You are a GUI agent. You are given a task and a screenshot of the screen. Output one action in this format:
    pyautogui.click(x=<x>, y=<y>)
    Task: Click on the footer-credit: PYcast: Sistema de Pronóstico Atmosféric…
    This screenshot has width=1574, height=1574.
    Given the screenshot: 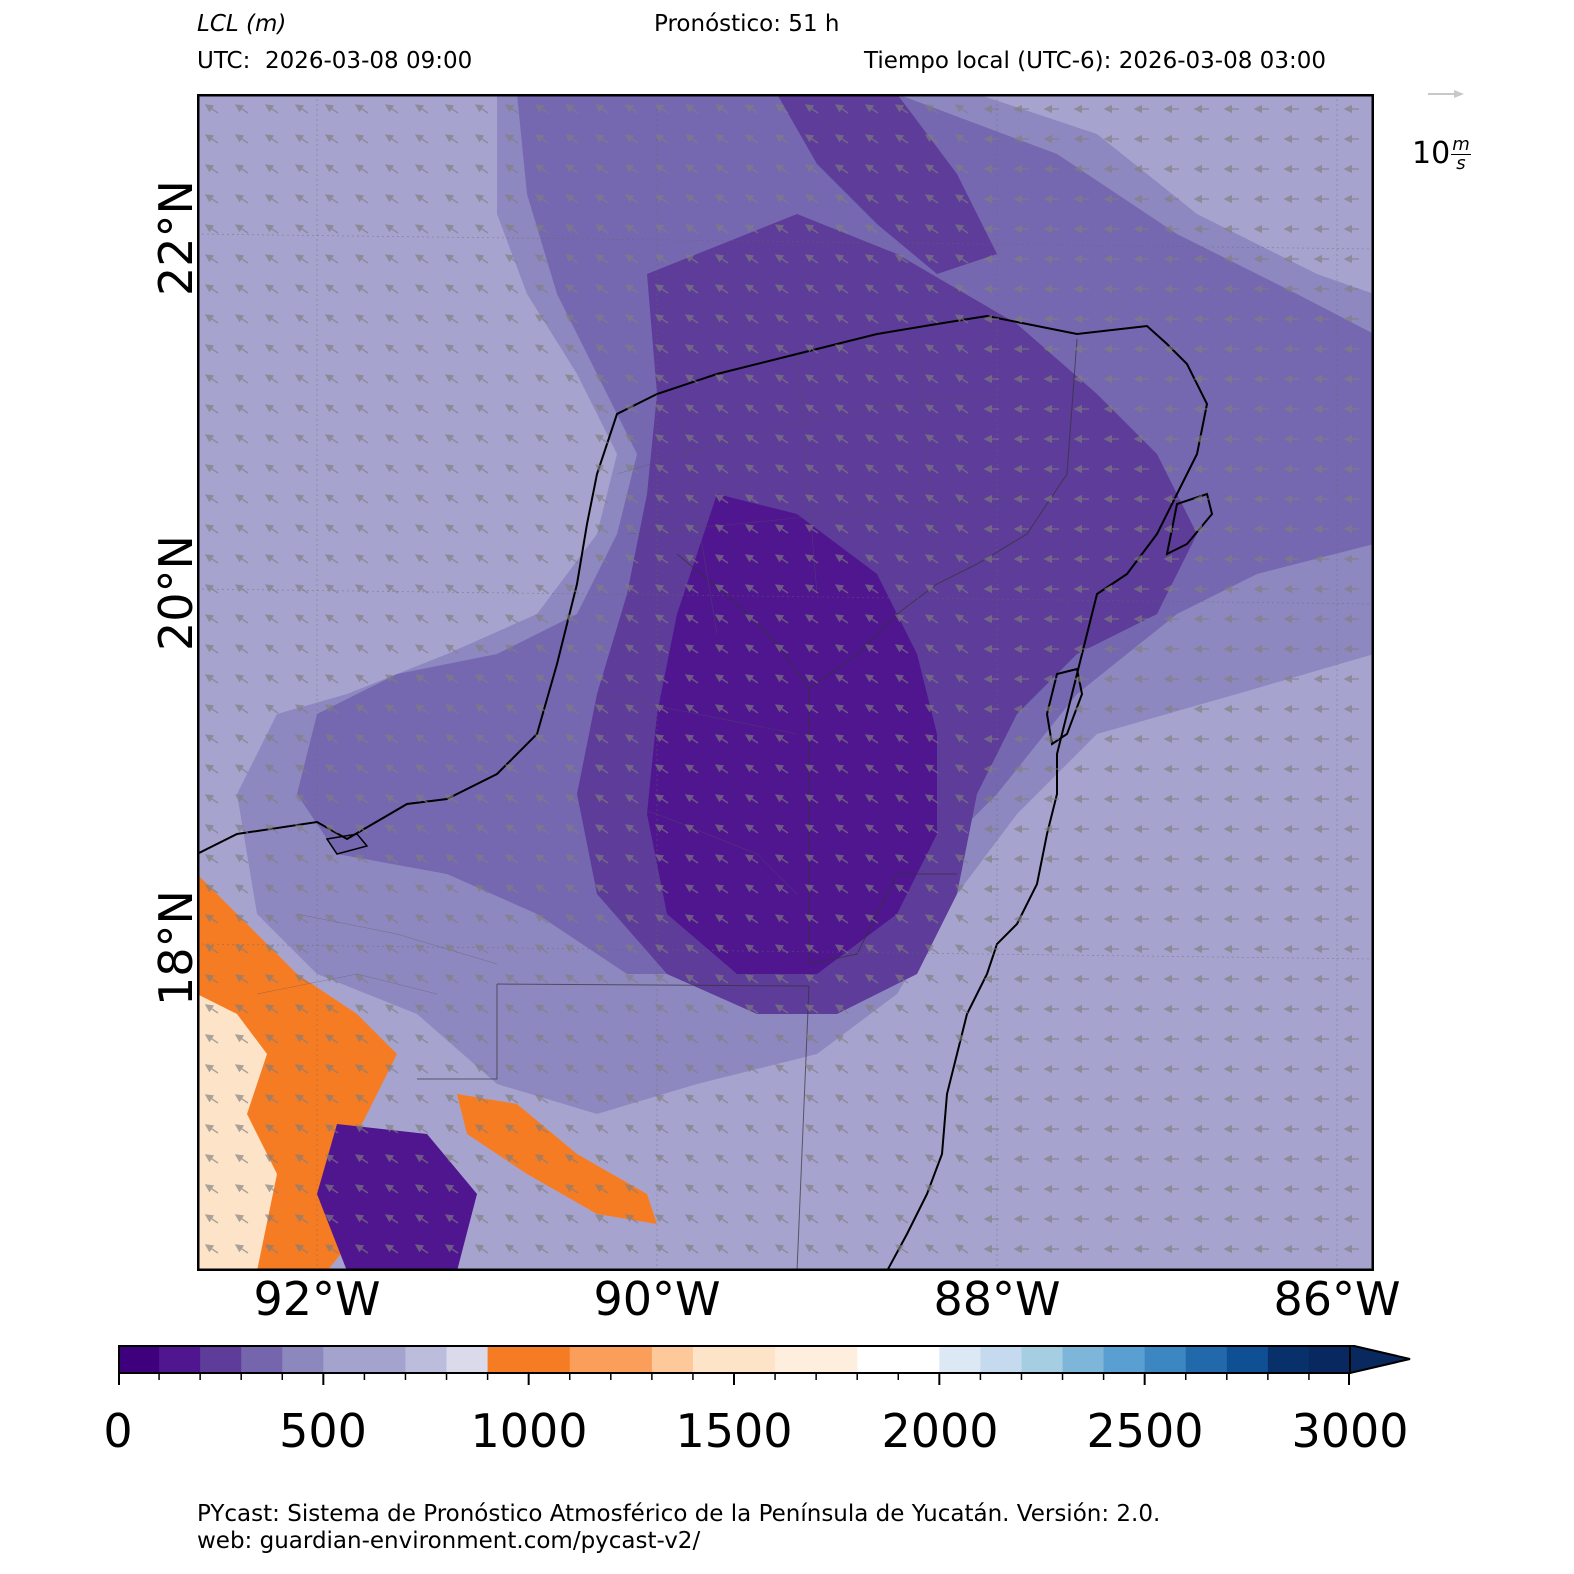 What is the action you would take?
    pyautogui.click(x=679, y=1514)
    